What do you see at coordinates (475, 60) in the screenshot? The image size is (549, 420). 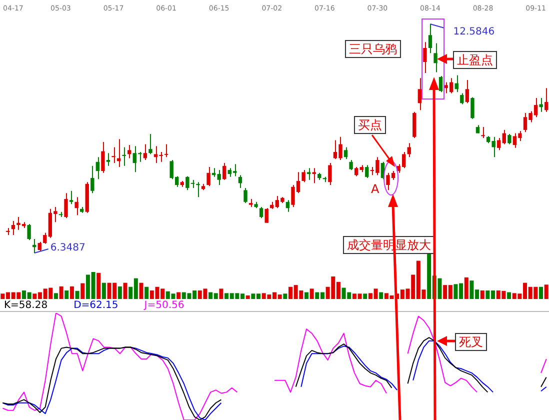 I see `annotation: 止盈点` at bounding box center [475, 60].